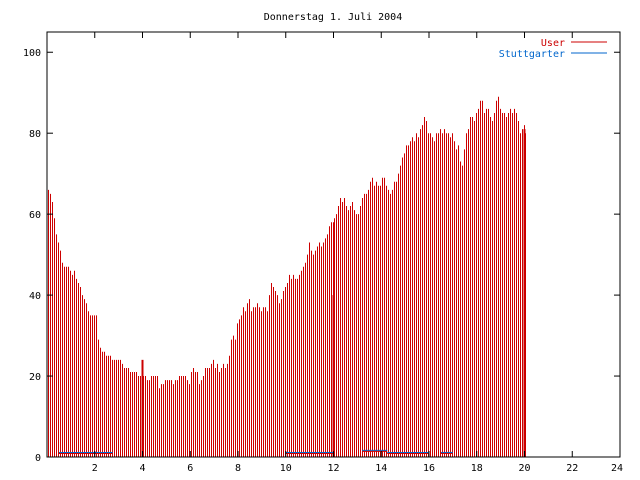 The height and width of the screenshot is (480, 640). What do you see at coordinates (572, 468) in the screenshot?
I see `x-tick-label: 22` at bounding box center [572, 468].